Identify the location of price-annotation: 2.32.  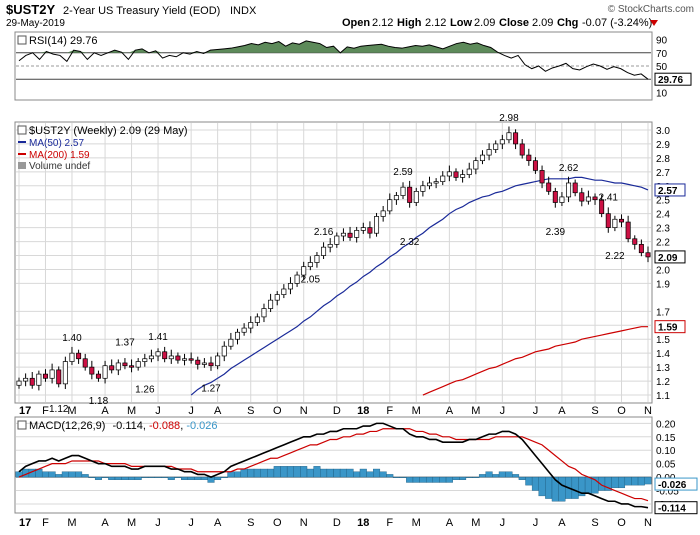
(410, 242).